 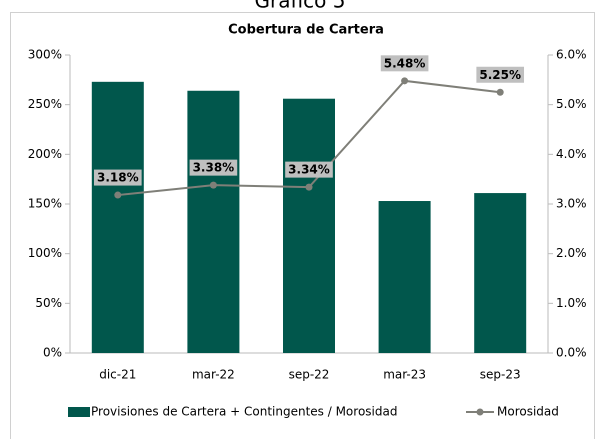 I want to click on x-tick-label: mar-23, so click(x=404, y=375).